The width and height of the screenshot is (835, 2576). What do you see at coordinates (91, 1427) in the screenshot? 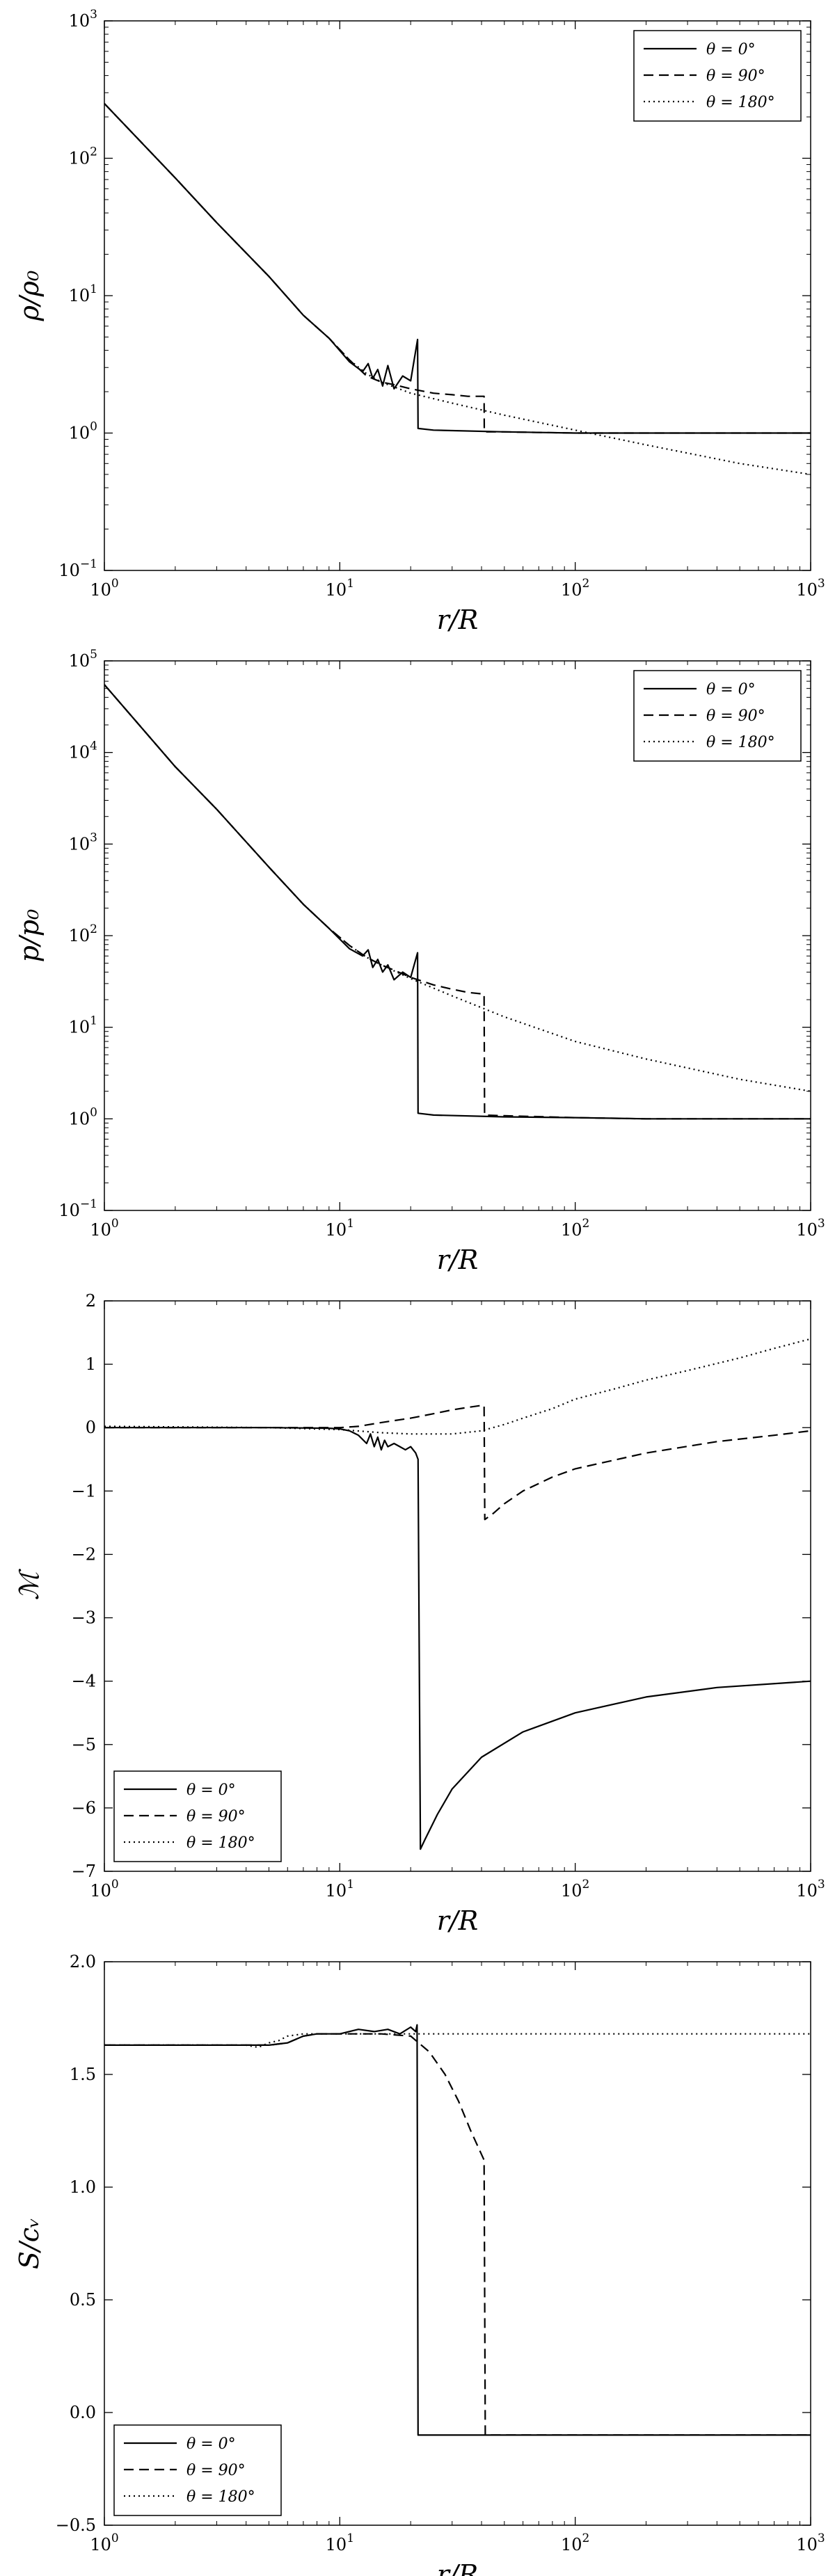
I see `y-tick-label: 0` at bounding box center [91, 1427].